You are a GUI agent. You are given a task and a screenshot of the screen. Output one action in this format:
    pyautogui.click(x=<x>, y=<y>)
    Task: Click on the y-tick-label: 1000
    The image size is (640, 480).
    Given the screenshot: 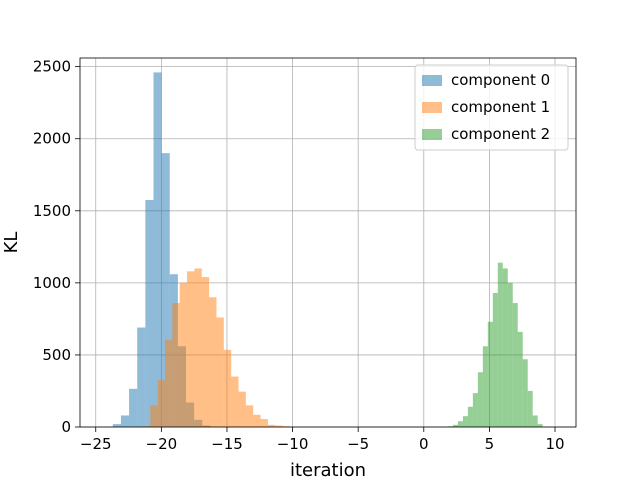 What is the action you would take?
    pyautogui.click(x=52, y=283)
    